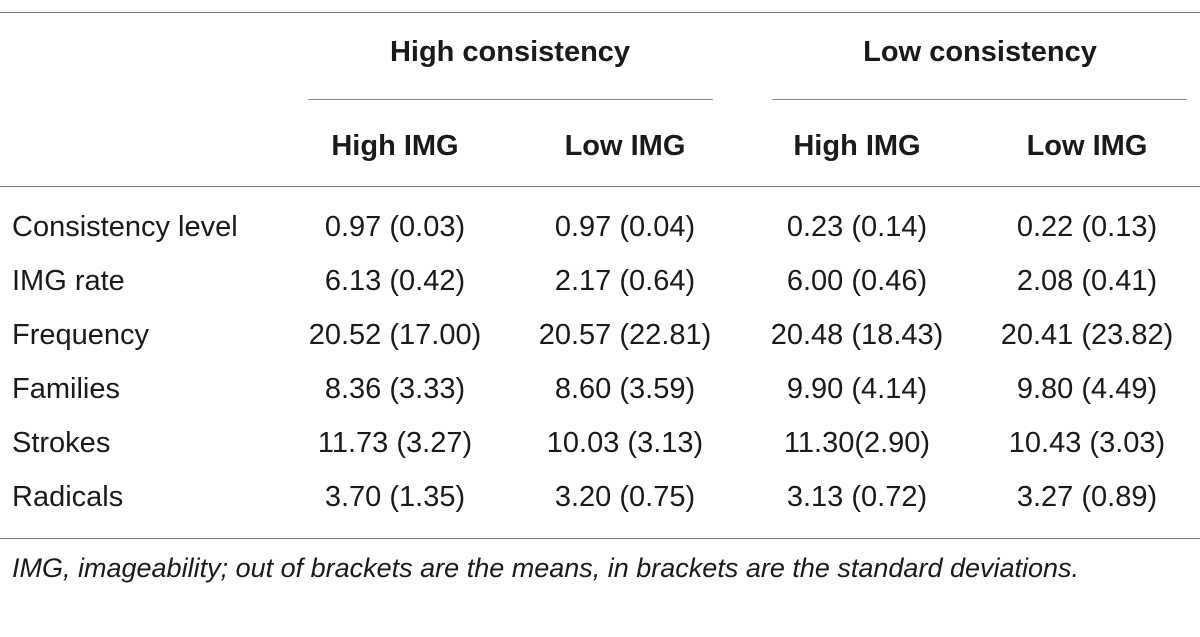  Describe the element at coordinates (510, 99) in the screenshot. I see `group-rule-high-consistency` at that location.